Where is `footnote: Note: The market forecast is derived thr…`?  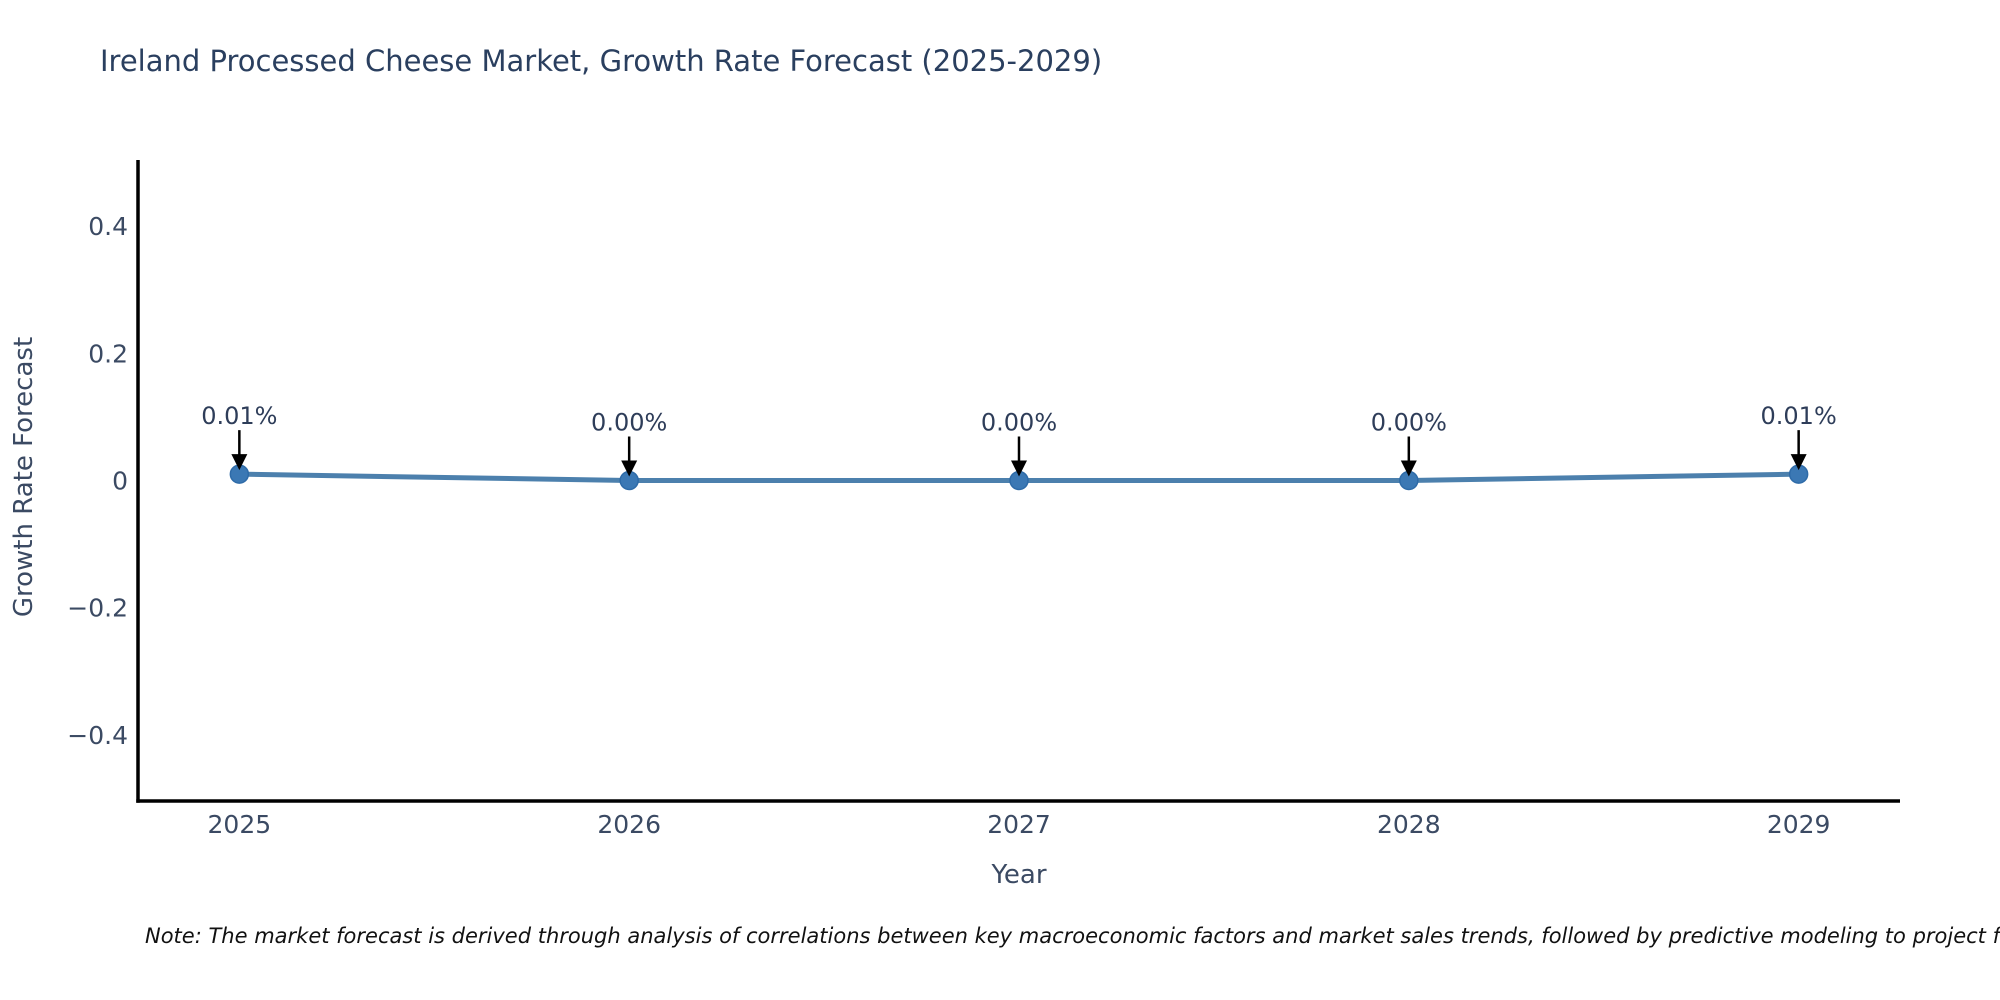 footnote: Note: The market forecast is derived thr… is located at coordinates (1072, 936).